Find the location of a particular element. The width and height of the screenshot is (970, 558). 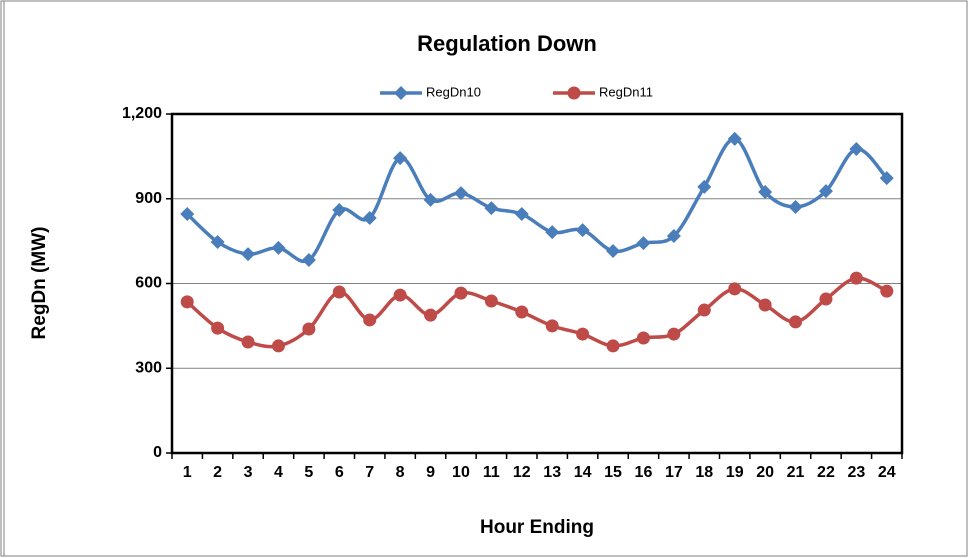

x-tick-label: 8 is located at coordinates (400, 472).